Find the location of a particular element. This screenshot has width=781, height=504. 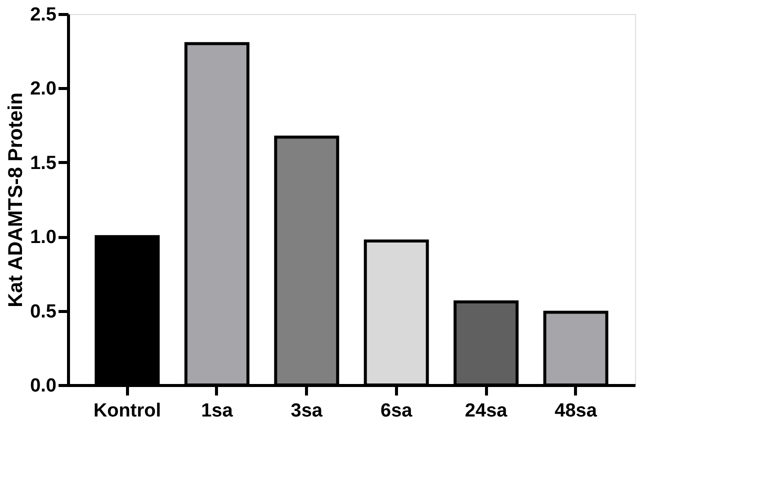

x-tick-label: 48sa is located at coordinates (576, 411).